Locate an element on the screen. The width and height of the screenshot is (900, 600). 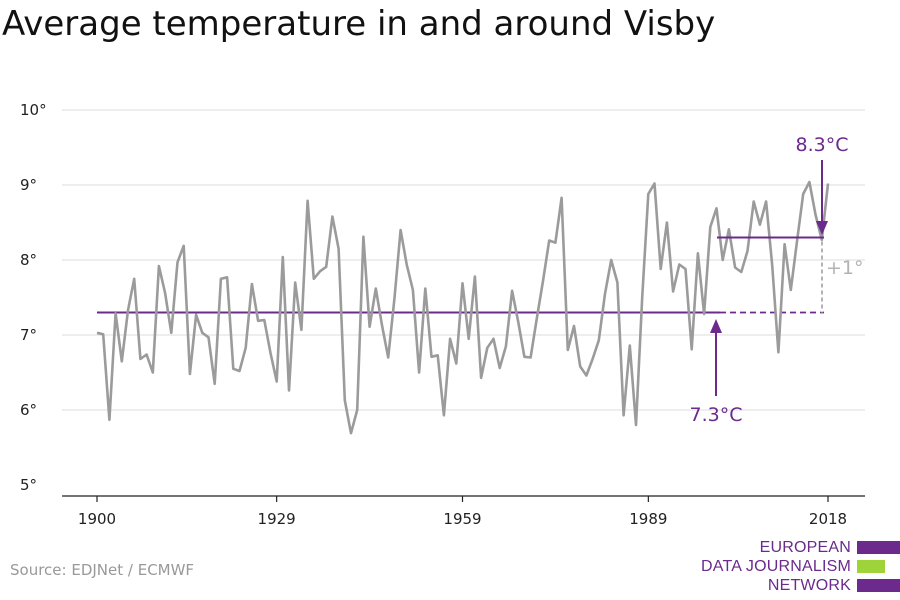
edjnet-logo: EUROPEAN DATA JOURNALISM NETWORK is located at coordinates (800, 567).